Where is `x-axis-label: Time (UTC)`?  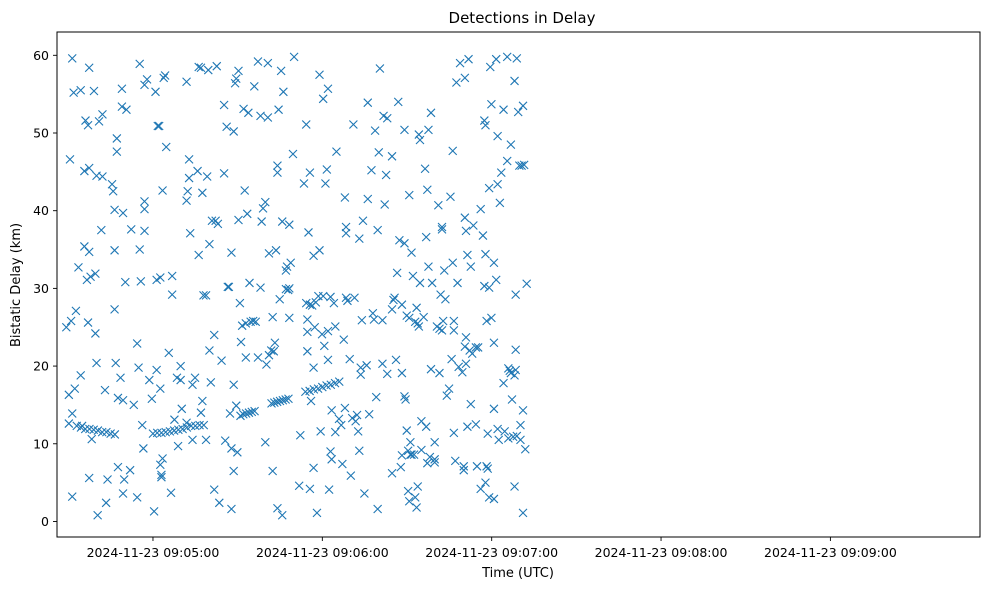 x-axis-label: Time (UTC) is located at coordinates (517, 573).